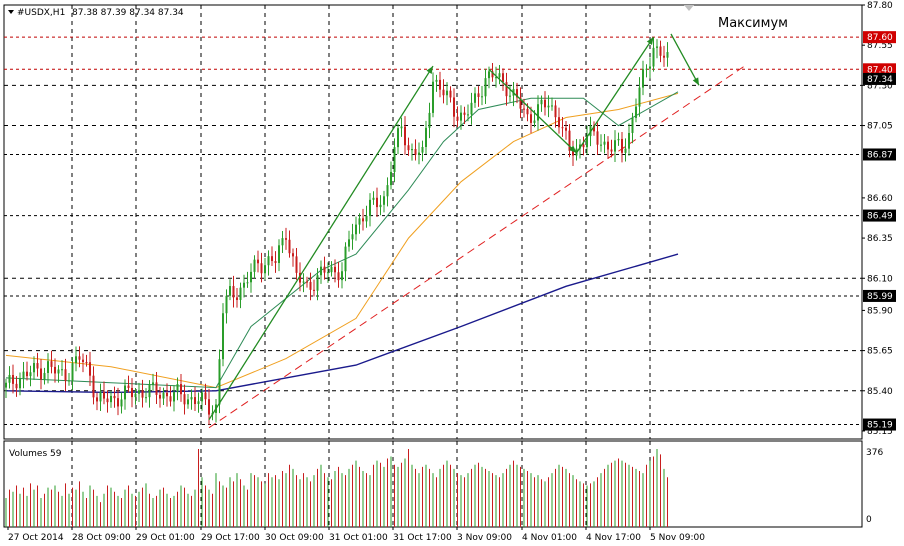  I want to click on x-tick-label: 28 Oct 09:00, so click(101, 538).